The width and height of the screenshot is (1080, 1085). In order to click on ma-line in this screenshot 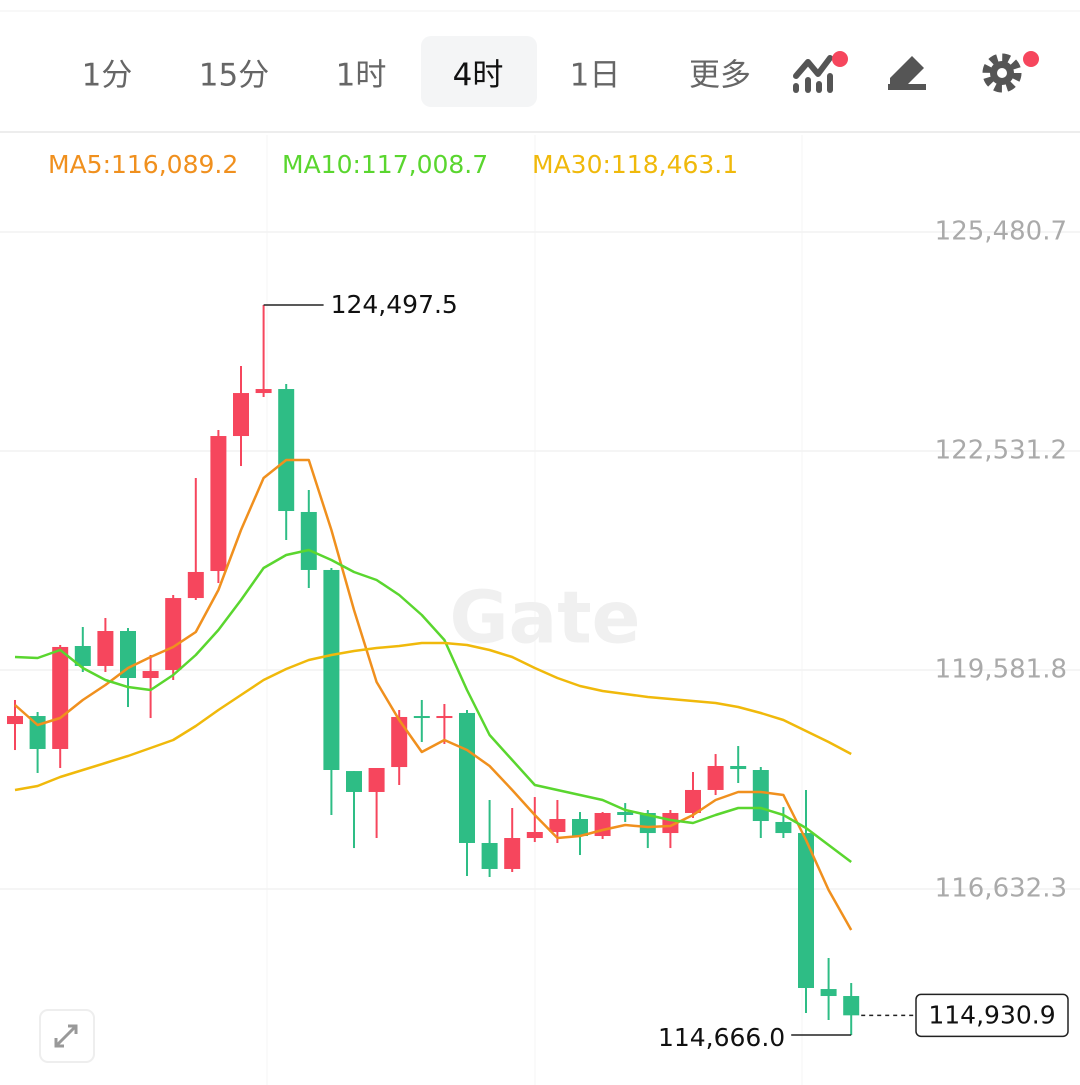, I will do `click(433, 716)`.